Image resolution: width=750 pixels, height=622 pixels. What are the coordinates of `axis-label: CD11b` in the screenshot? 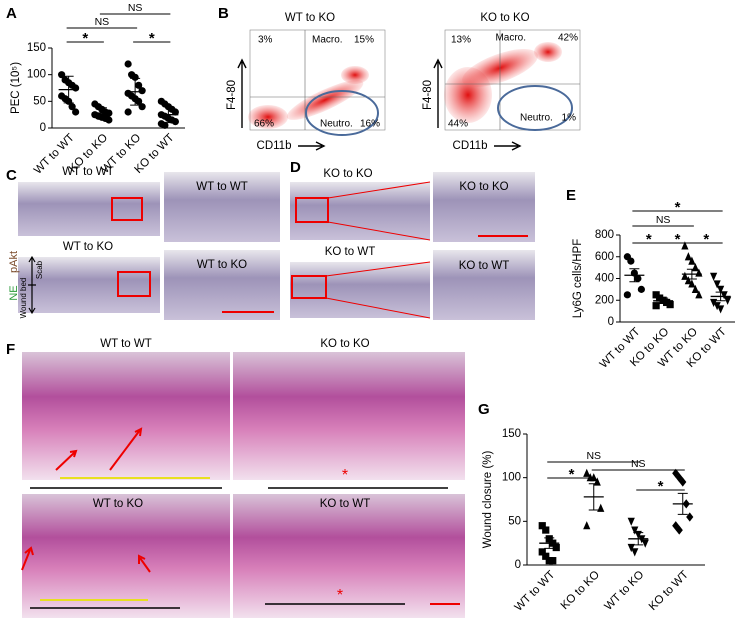 It's located at (470, 146).